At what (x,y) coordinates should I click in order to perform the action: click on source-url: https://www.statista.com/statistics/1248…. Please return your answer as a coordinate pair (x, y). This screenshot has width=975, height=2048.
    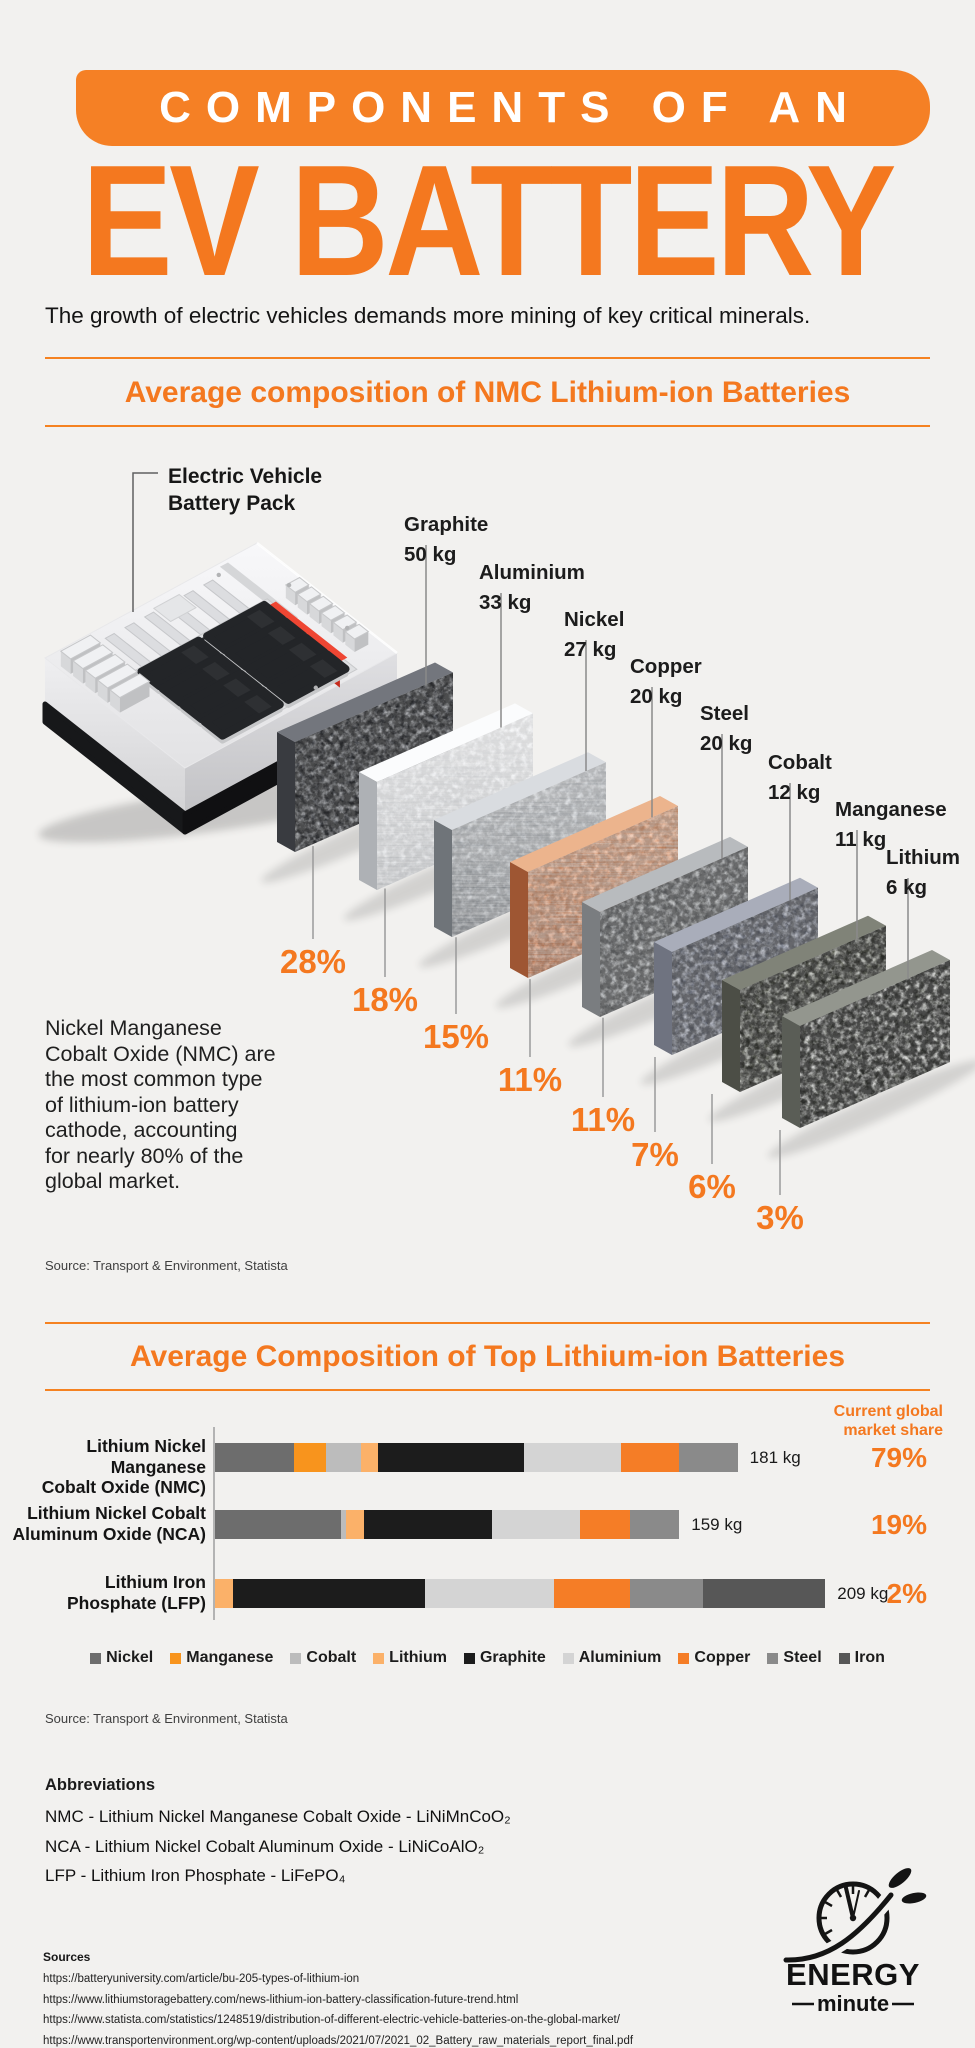
    Looking at the image, I should click on (331, 2020).